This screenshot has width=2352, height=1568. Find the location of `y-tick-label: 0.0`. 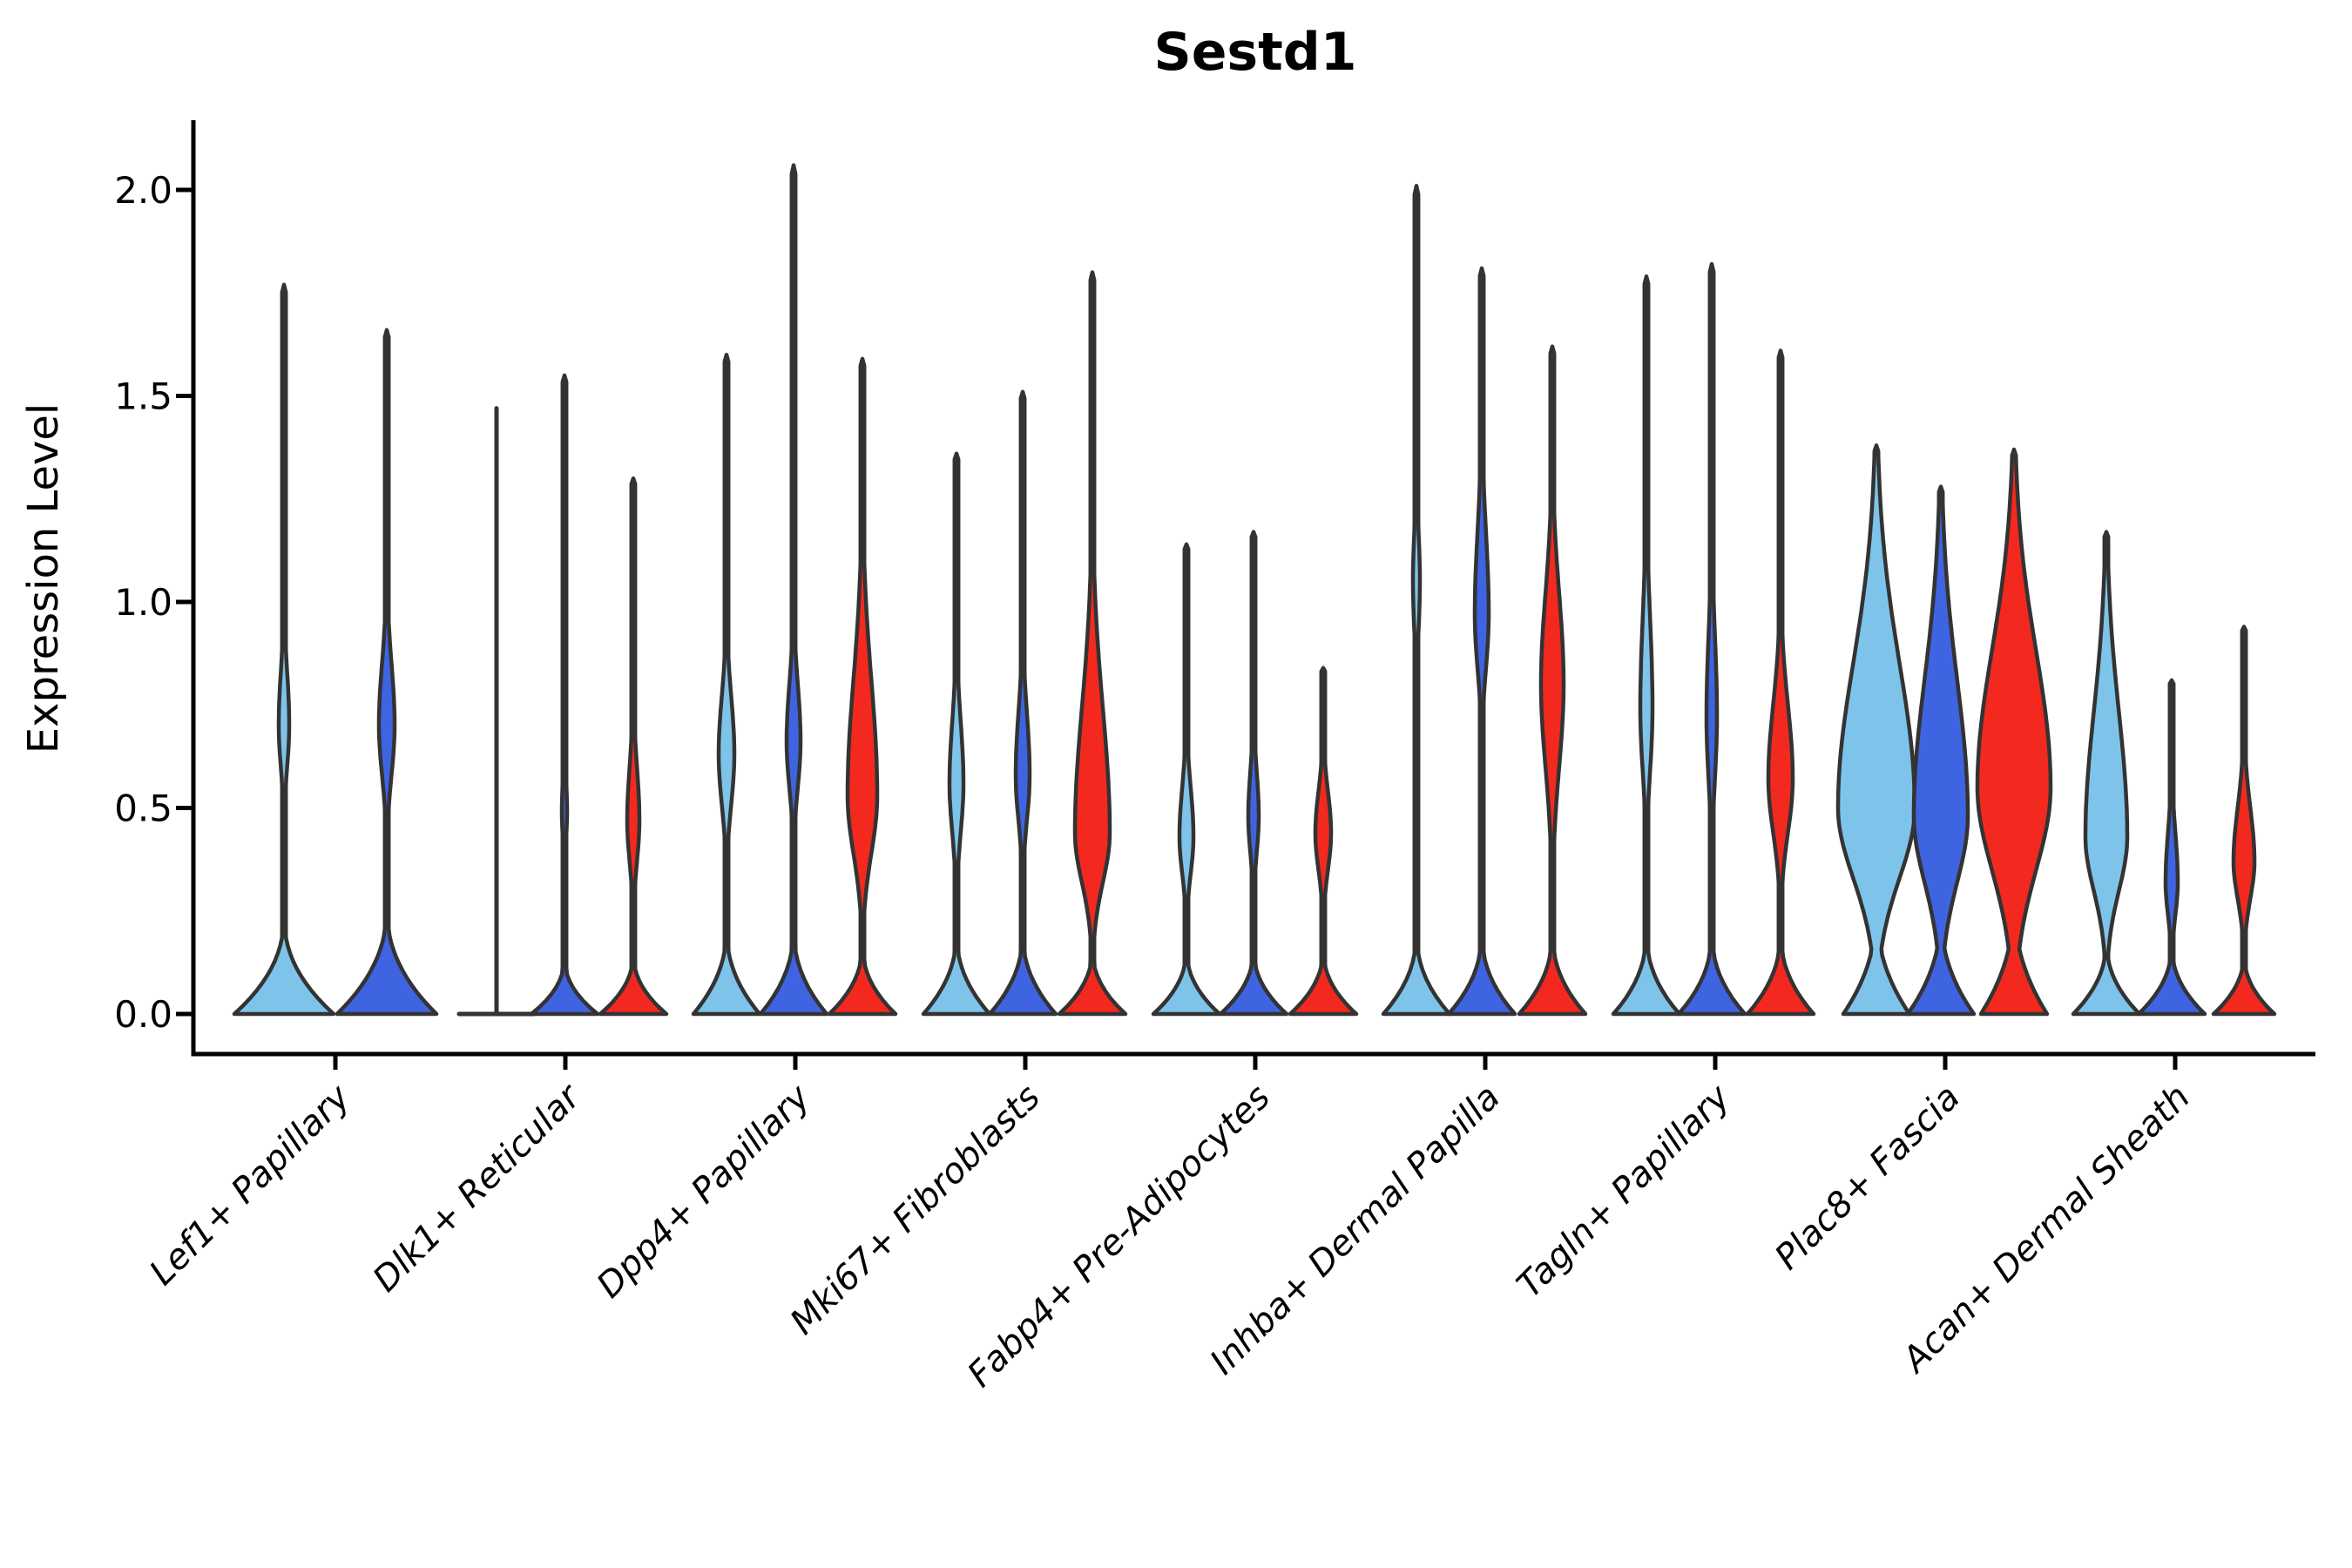

y-tick-label: 0.0 is located at coordinates (143, 1014).